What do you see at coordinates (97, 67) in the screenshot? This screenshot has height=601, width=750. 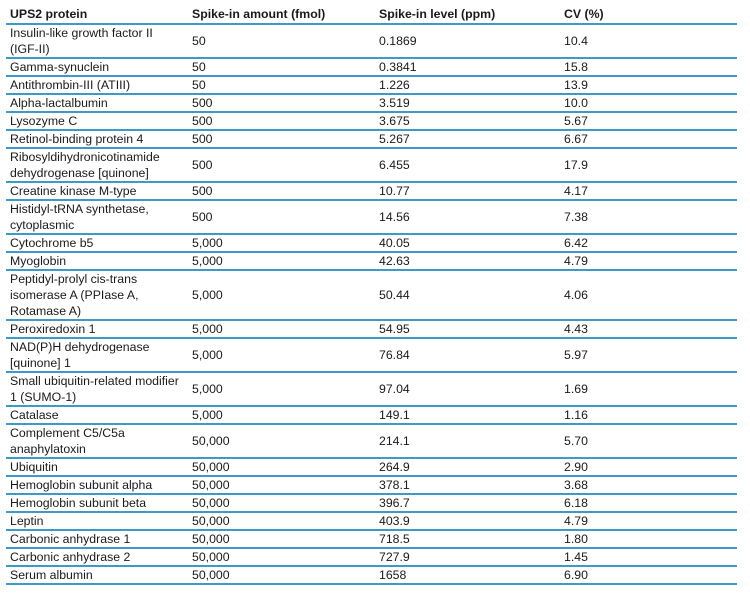 I see `cell-protein-name: Gamma-synuclein` at bounding box center [97, 67].